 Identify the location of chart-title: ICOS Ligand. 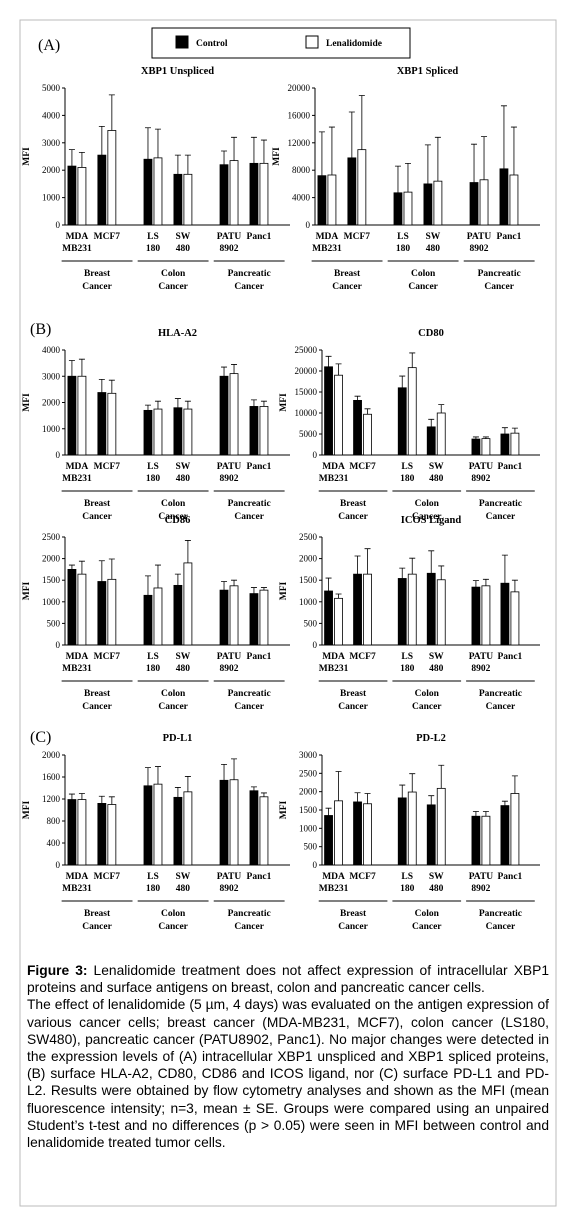
(431, 520).